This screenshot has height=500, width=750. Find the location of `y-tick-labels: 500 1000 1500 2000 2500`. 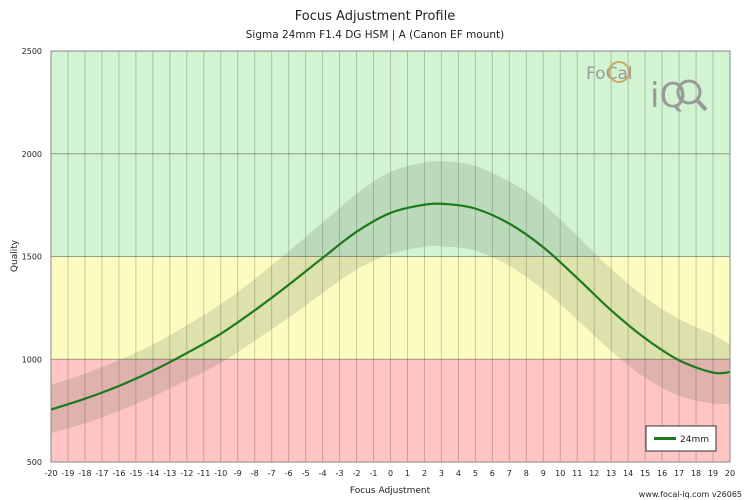

y-tick-labels: 500 1000 1500 2000 2500 is located at coordinates (32, 257).